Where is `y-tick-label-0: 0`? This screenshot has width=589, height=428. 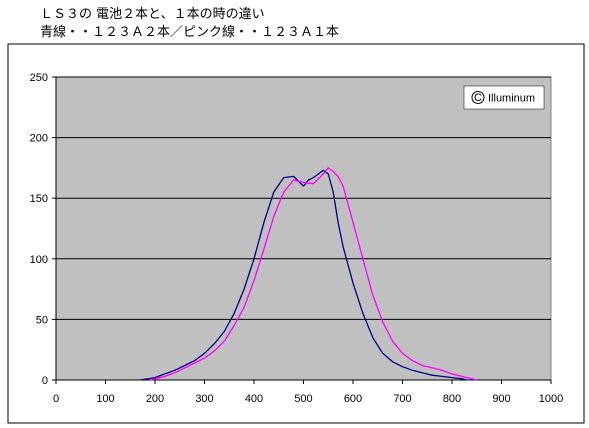 y-tick-label-0: 0 is located at coordinates (45, 381).